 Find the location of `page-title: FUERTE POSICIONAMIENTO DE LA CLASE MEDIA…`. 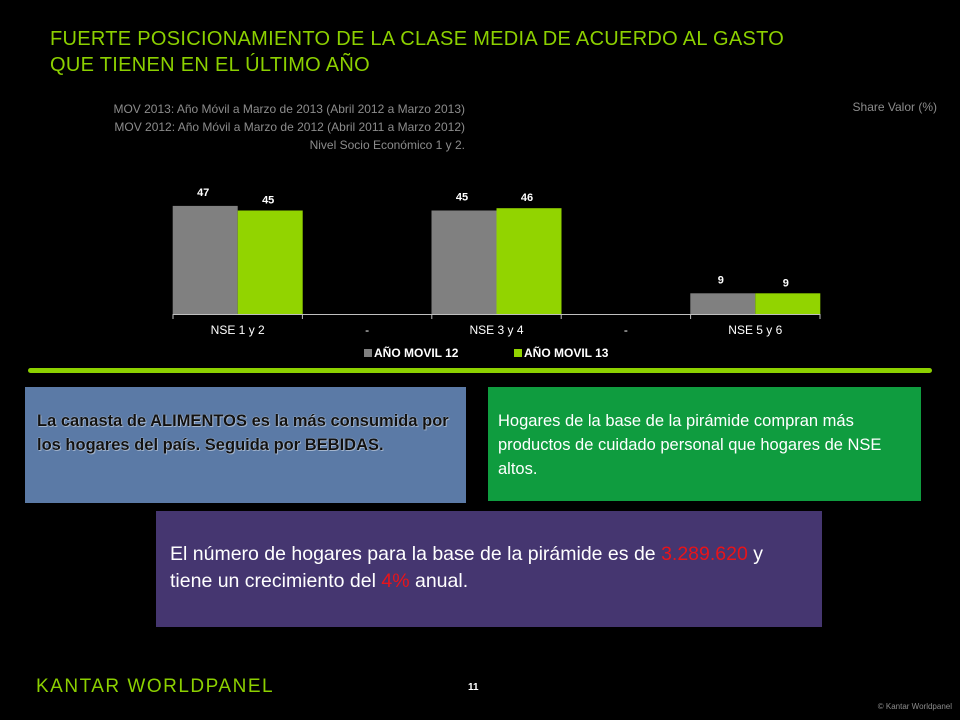

page-title: FUERTE POSICIONAMIENTO DE LA CLASE MEDIA… is located at coordinates (490, 52).